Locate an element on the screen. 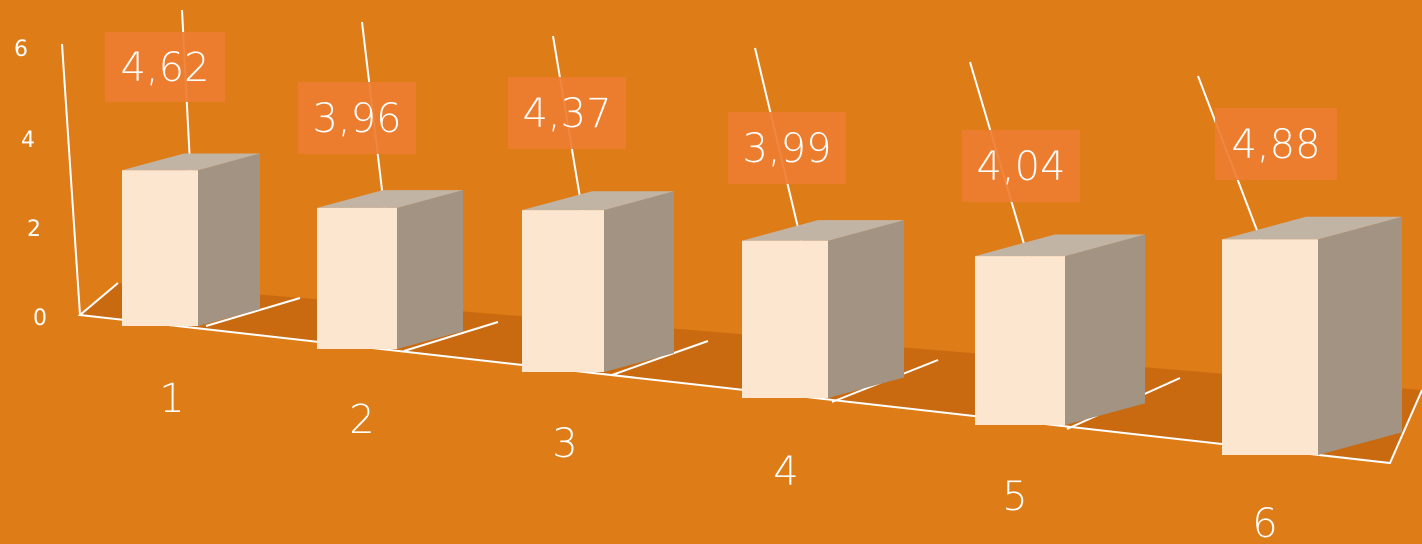 The height and width of the screenshot is (544, 1422). x-category-label: 6 is located at coordinates (1264, 522).